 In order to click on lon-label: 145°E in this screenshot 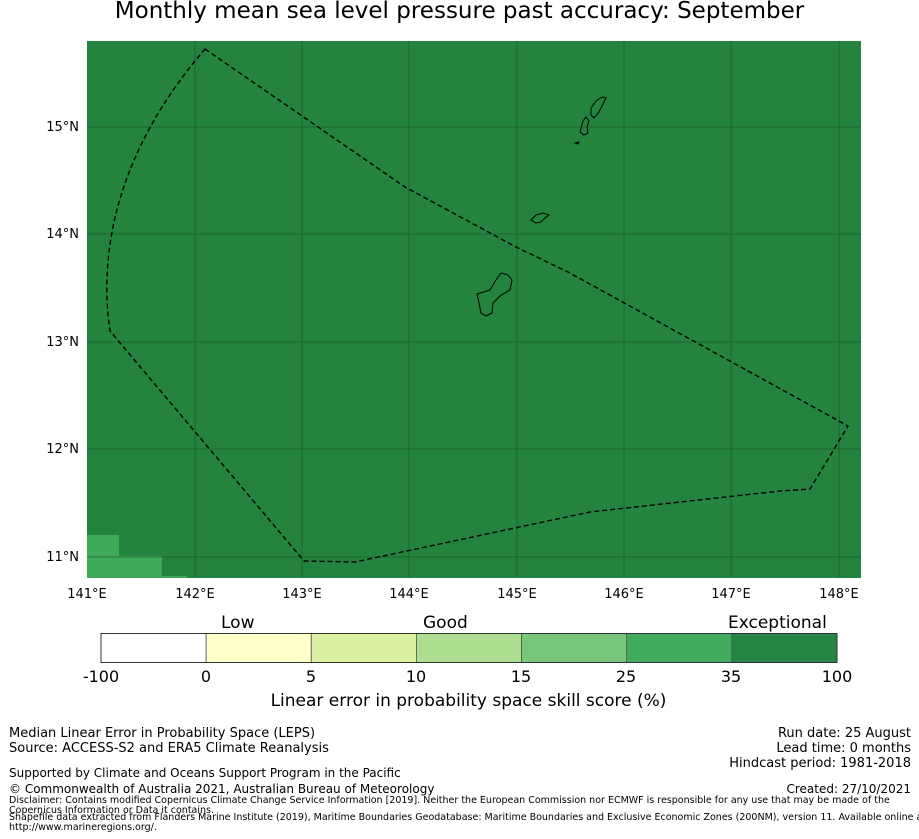, I will do `click(517, 594)`.